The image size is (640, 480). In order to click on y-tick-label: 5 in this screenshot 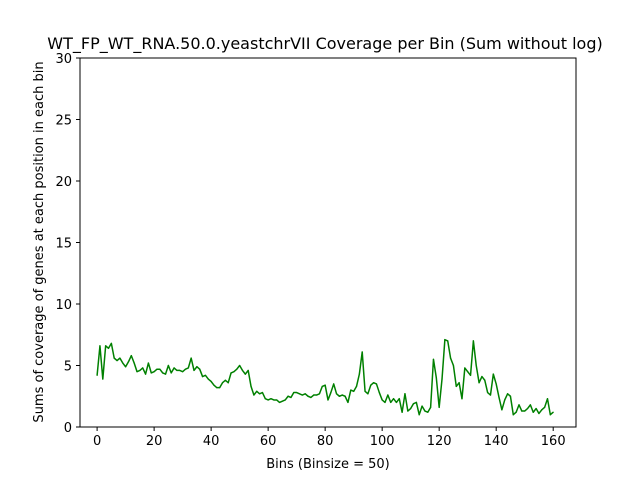, I will do `click(68, 367)`.